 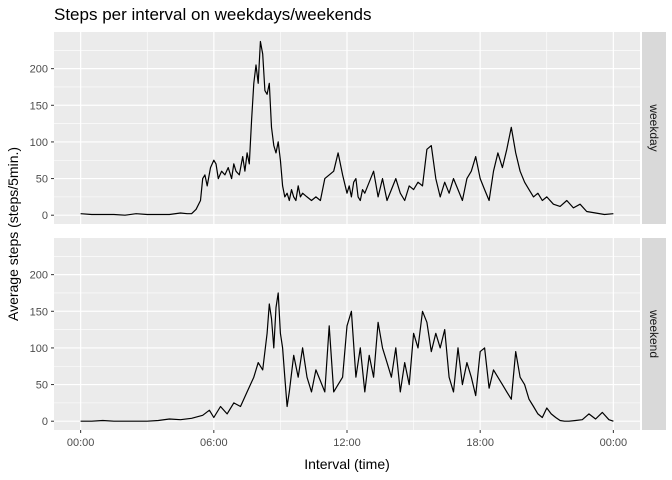 I want to click on facet-strip-label: weekday, so click(x=654, y=127).